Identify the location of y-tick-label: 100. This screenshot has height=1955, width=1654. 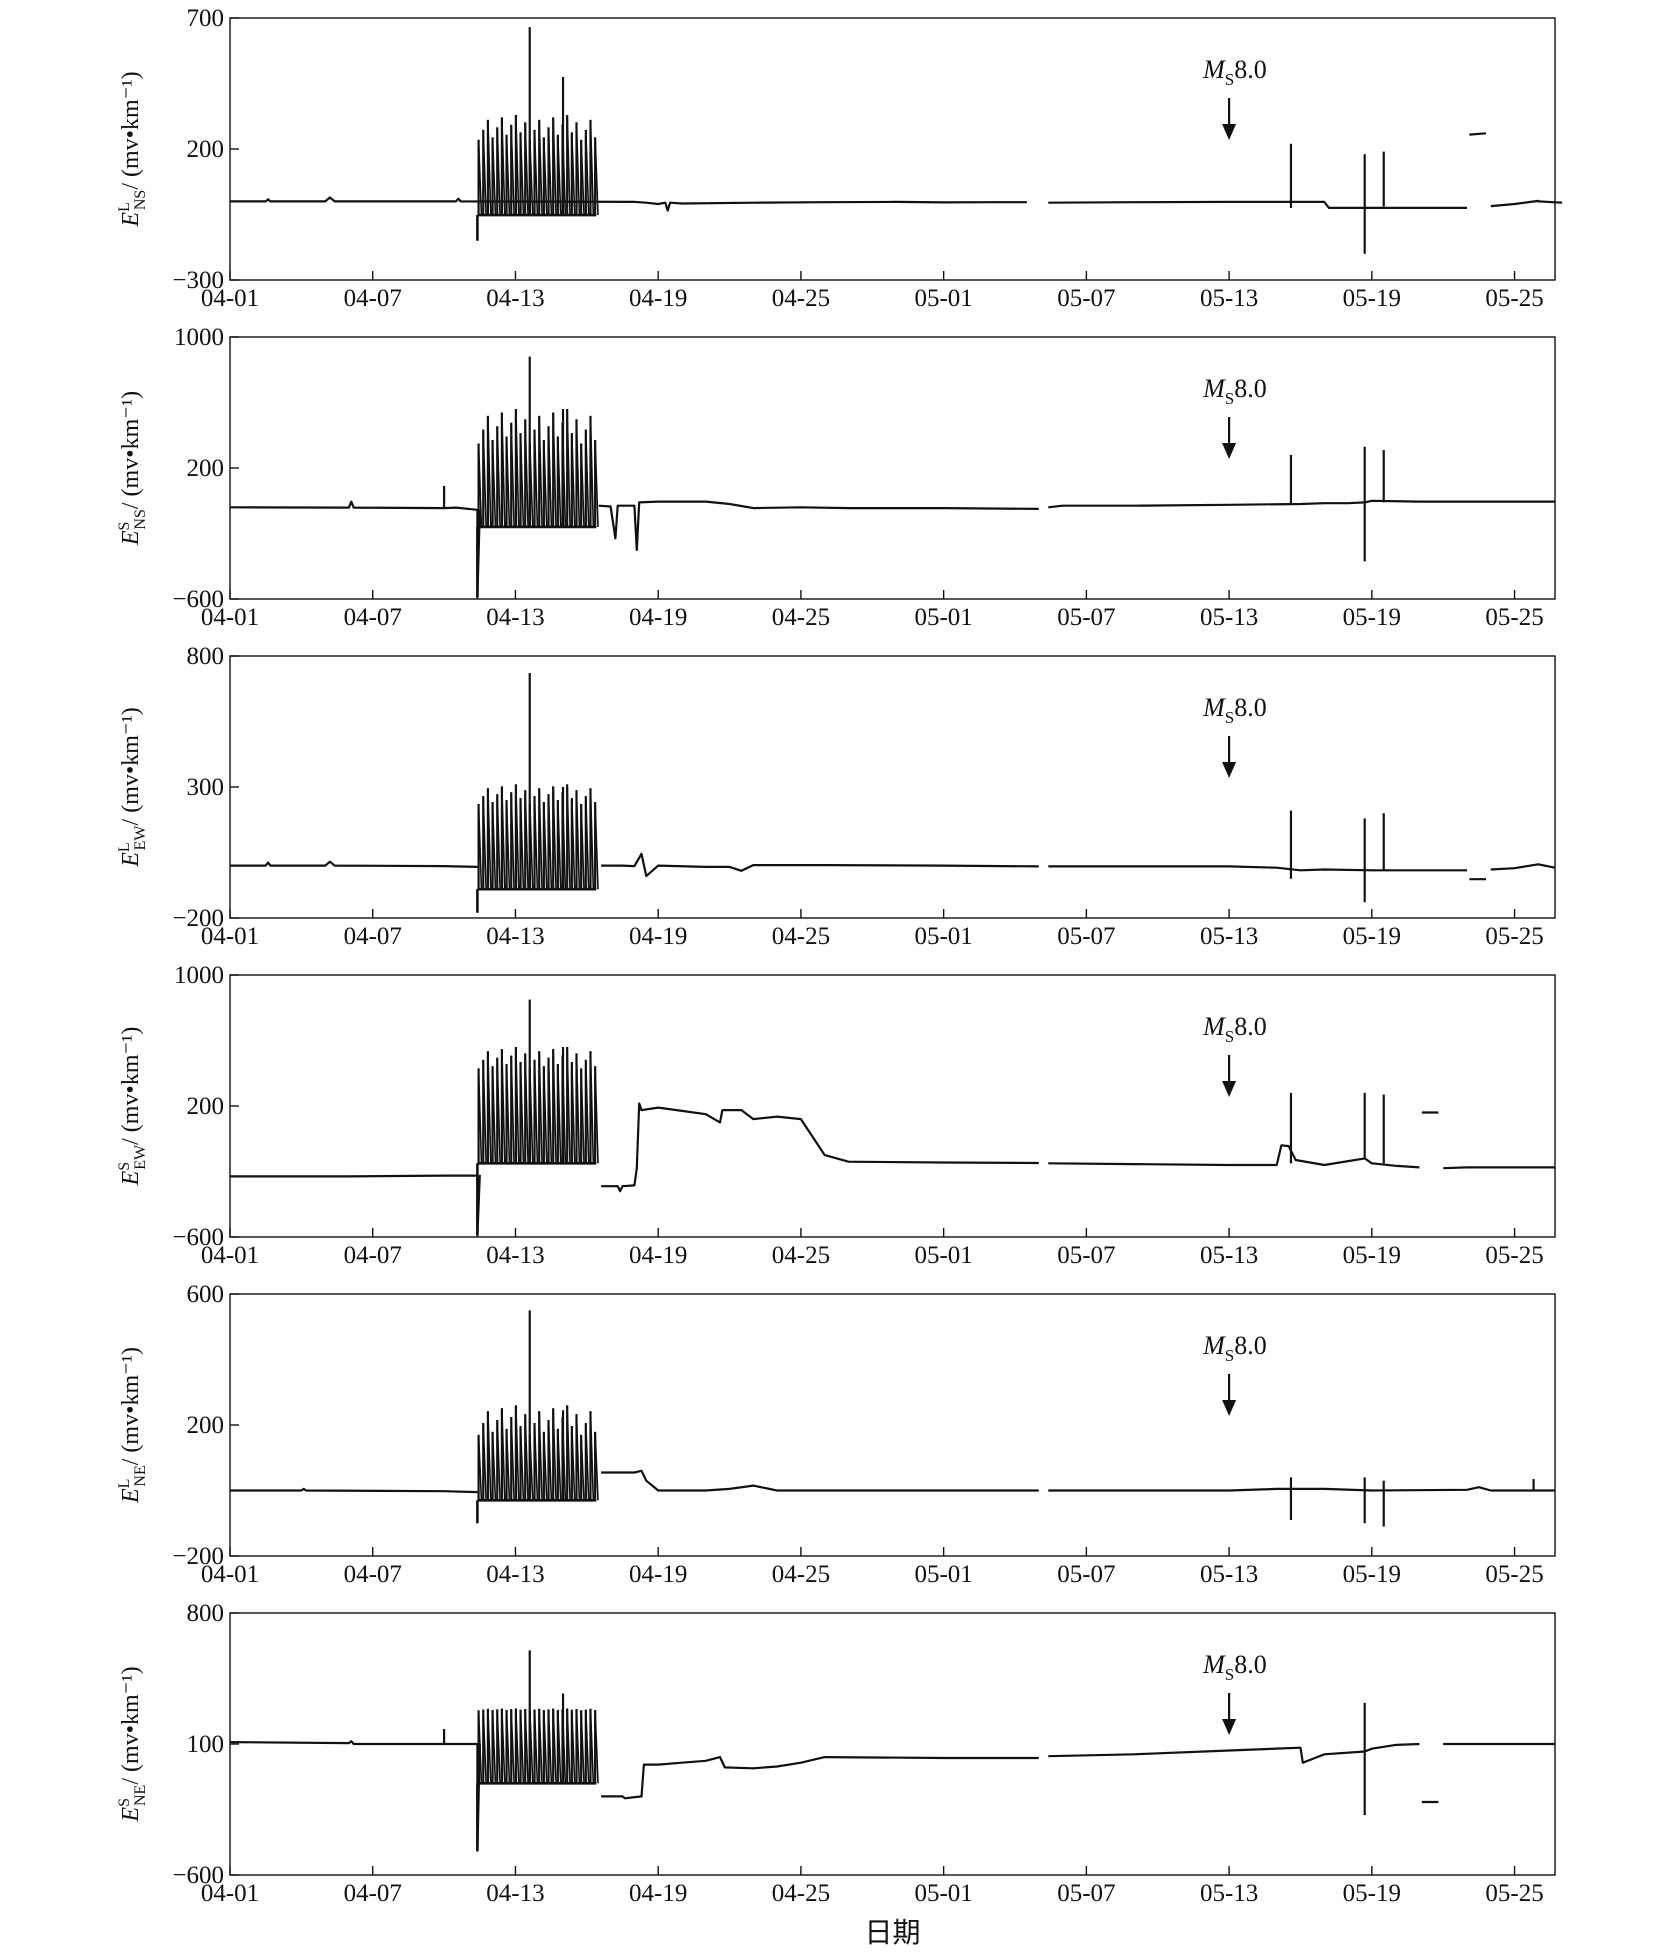
(206, 1744).